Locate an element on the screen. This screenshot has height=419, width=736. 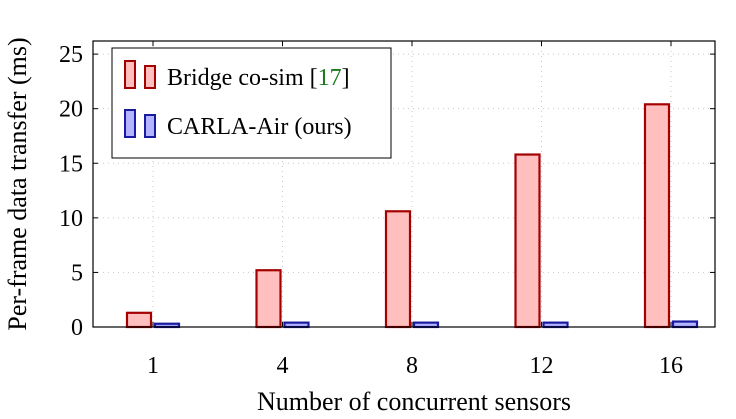
legend-citation-open-bracket: [ is located at coordinates (311, 78).